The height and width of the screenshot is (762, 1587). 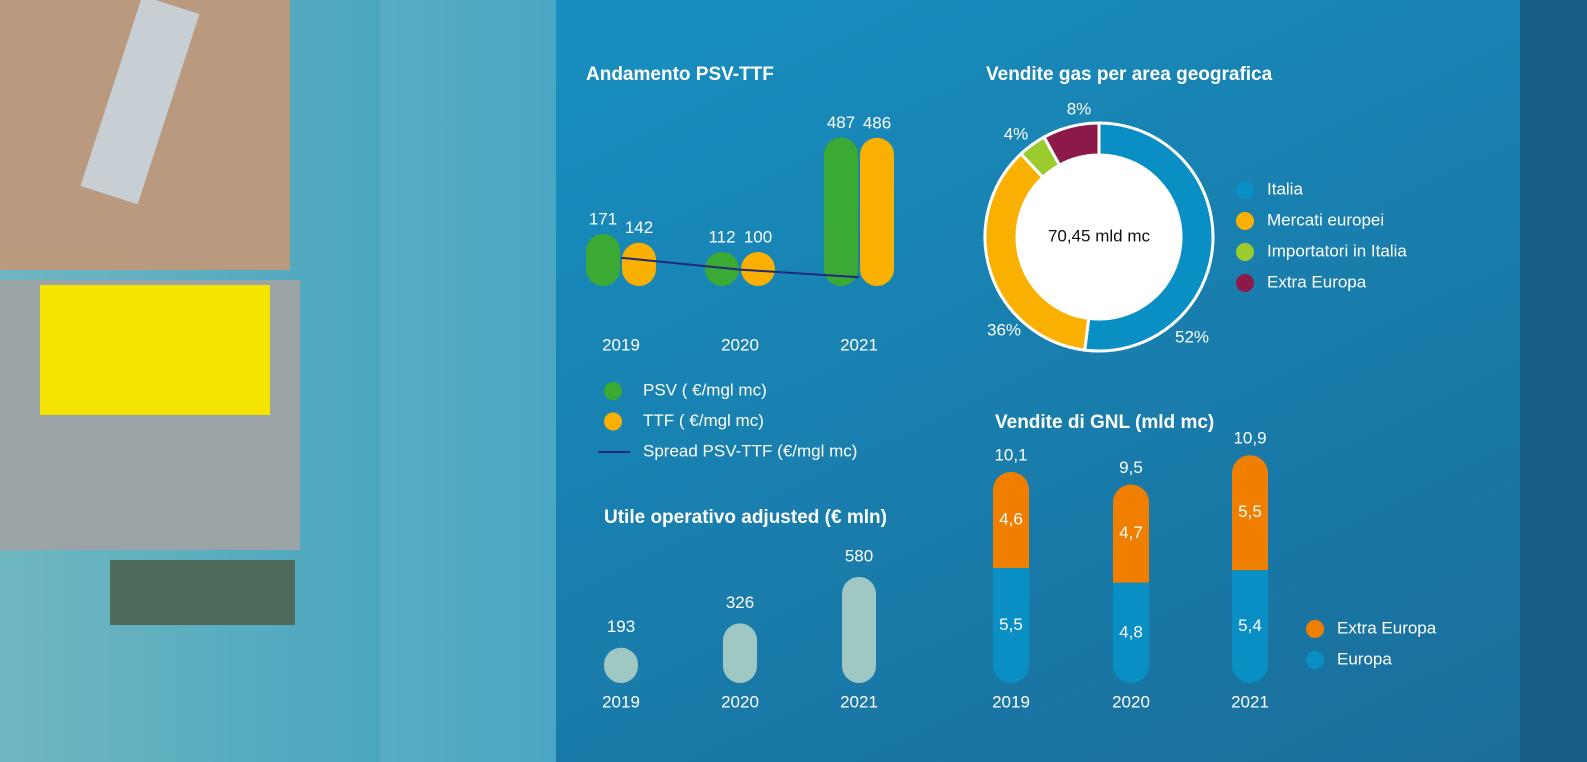 What do you see at coordinates (1553, 381) in the screenshot?
I see `side-strip` at bounding box center [1553, 381].